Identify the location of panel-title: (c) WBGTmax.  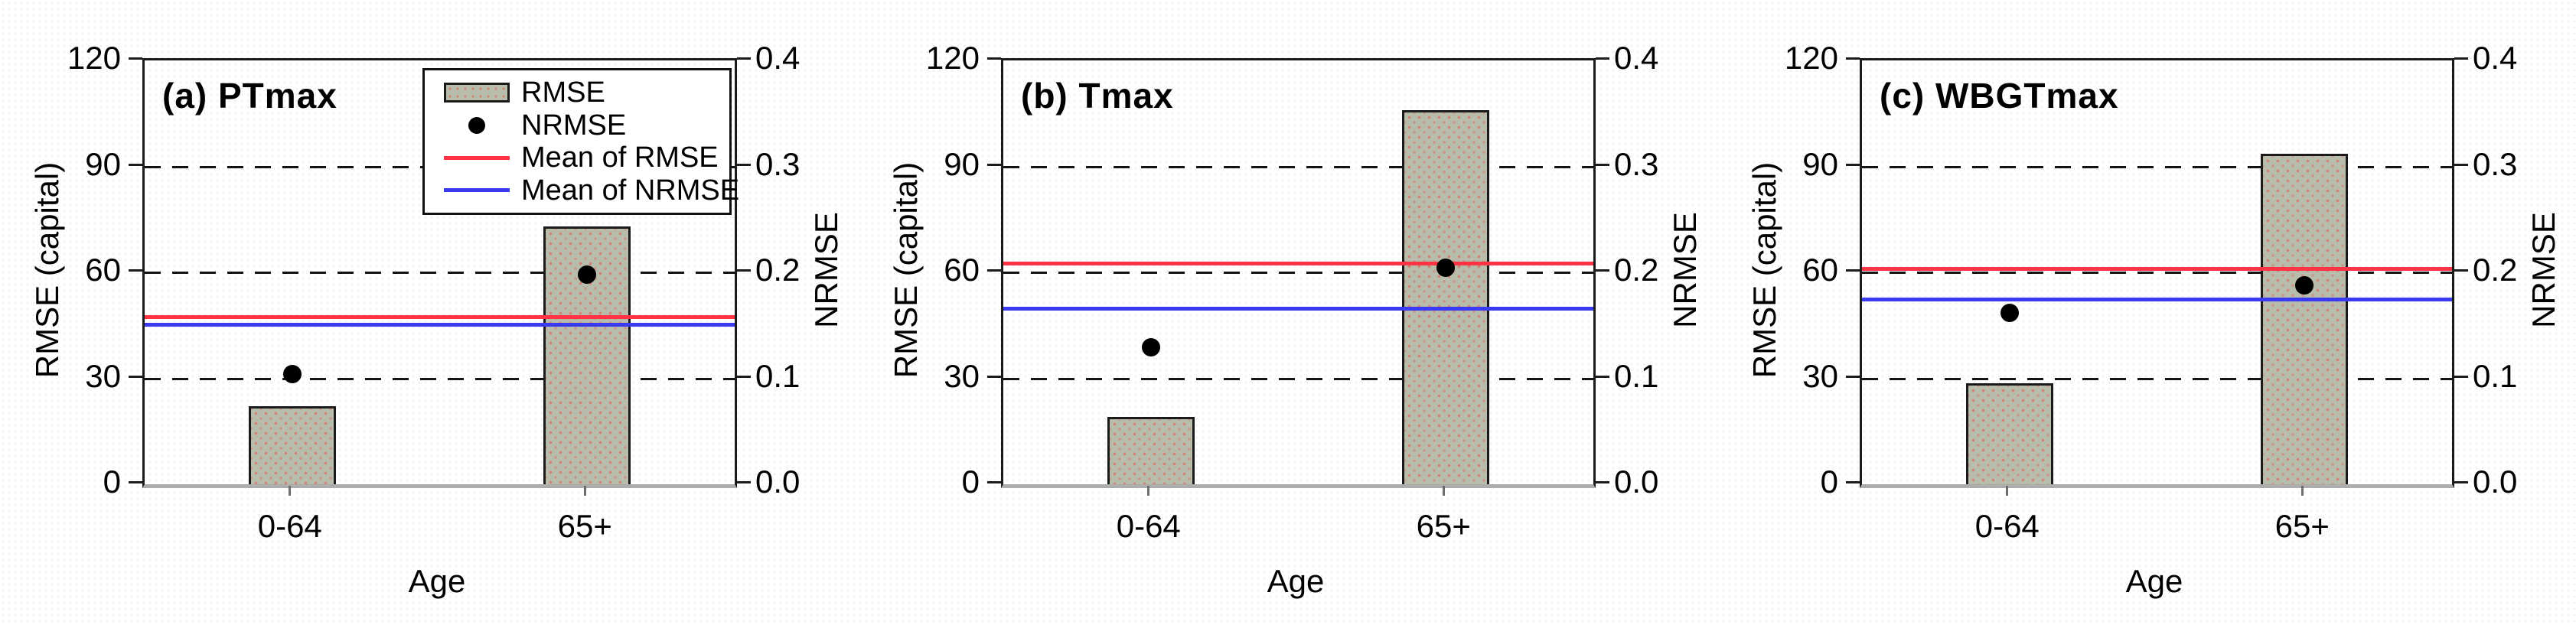
(1999, 96).